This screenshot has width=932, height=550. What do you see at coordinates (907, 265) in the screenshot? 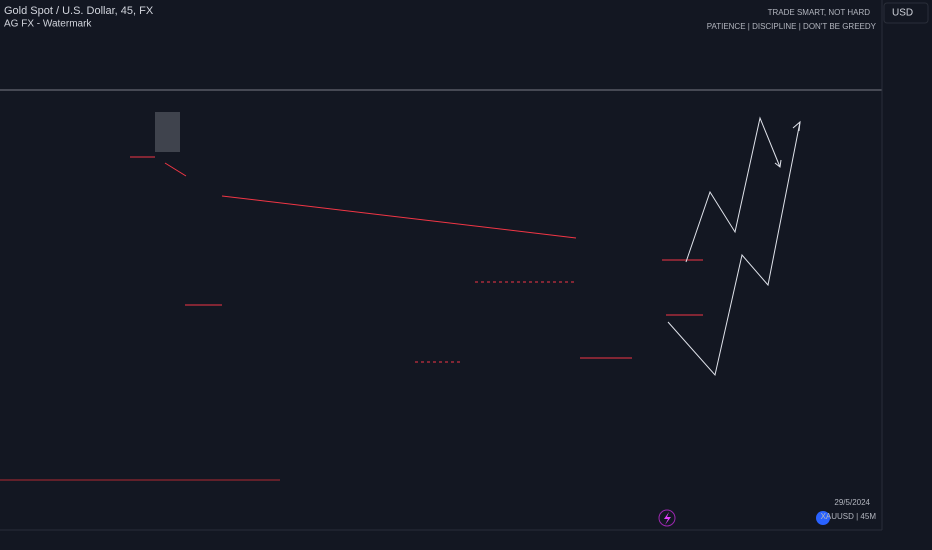
I see `price-axis` at bounding box center [907, 265].